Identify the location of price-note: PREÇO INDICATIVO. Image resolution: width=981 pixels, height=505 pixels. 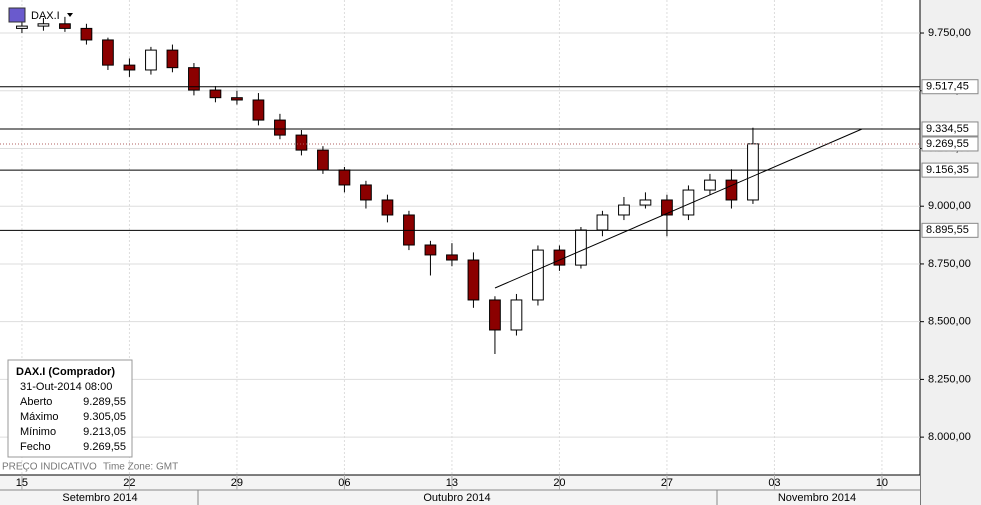
(49, 467).